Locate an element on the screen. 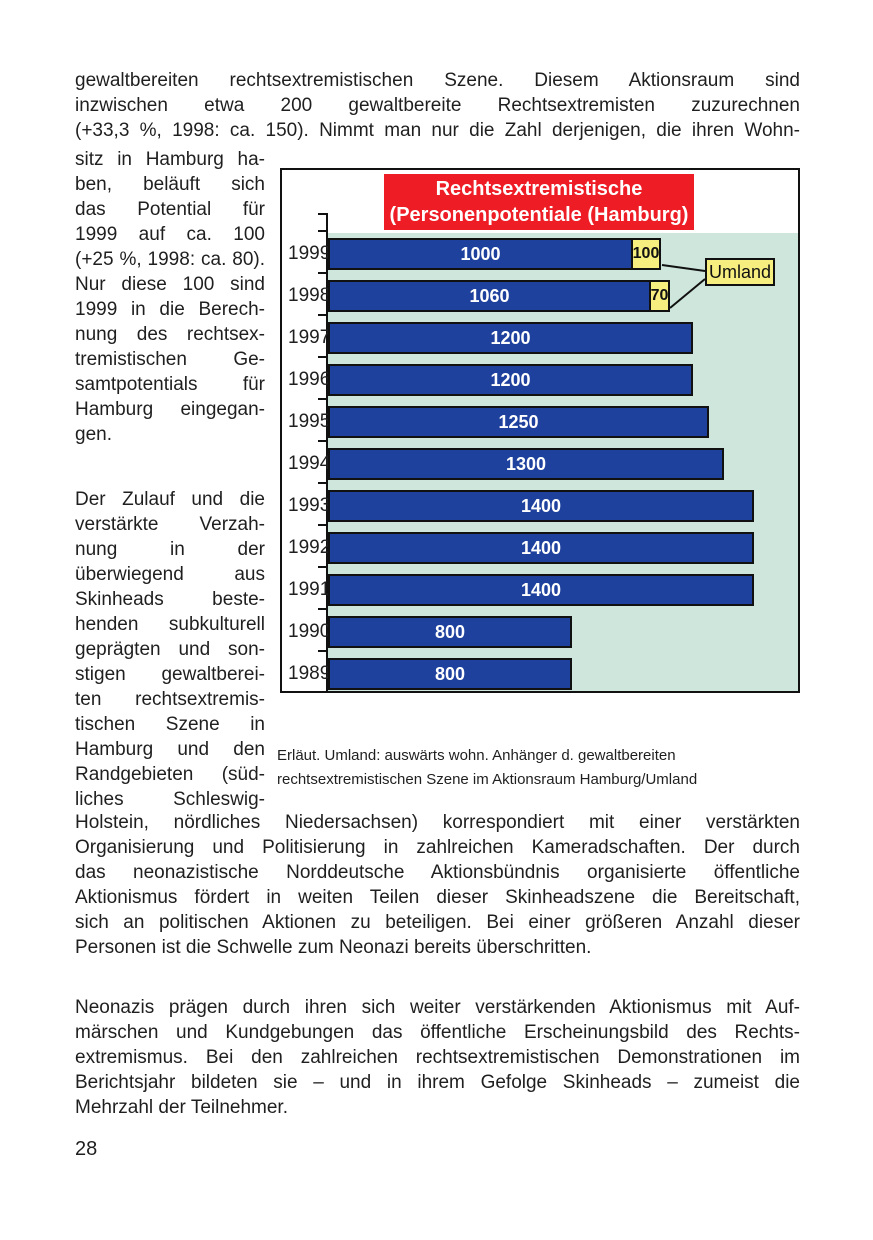 The image size is (873, 1240). text-line: liches Schleswig- is located at coordinates (170, 799).